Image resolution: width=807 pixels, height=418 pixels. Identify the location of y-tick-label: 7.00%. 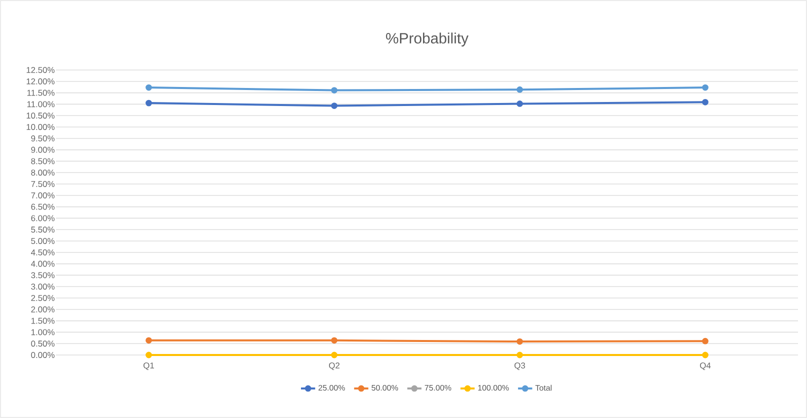
(43, 195).